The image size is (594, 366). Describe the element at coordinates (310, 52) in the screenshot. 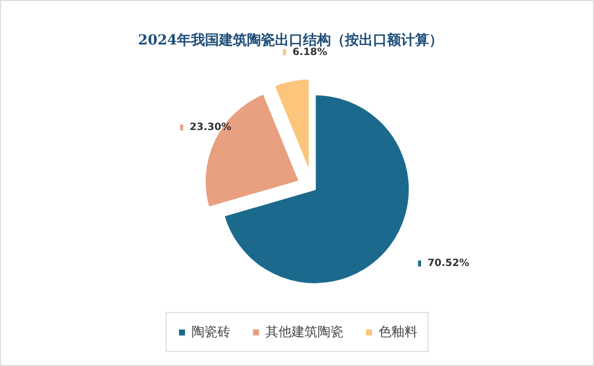

I see `data-label: 6.18%` at that location.